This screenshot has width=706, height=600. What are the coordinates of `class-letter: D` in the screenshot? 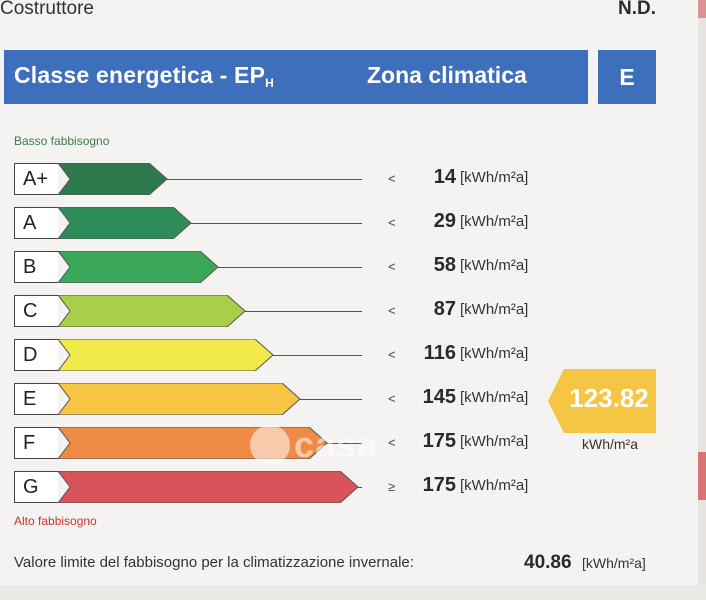 It's located at (36, 355).